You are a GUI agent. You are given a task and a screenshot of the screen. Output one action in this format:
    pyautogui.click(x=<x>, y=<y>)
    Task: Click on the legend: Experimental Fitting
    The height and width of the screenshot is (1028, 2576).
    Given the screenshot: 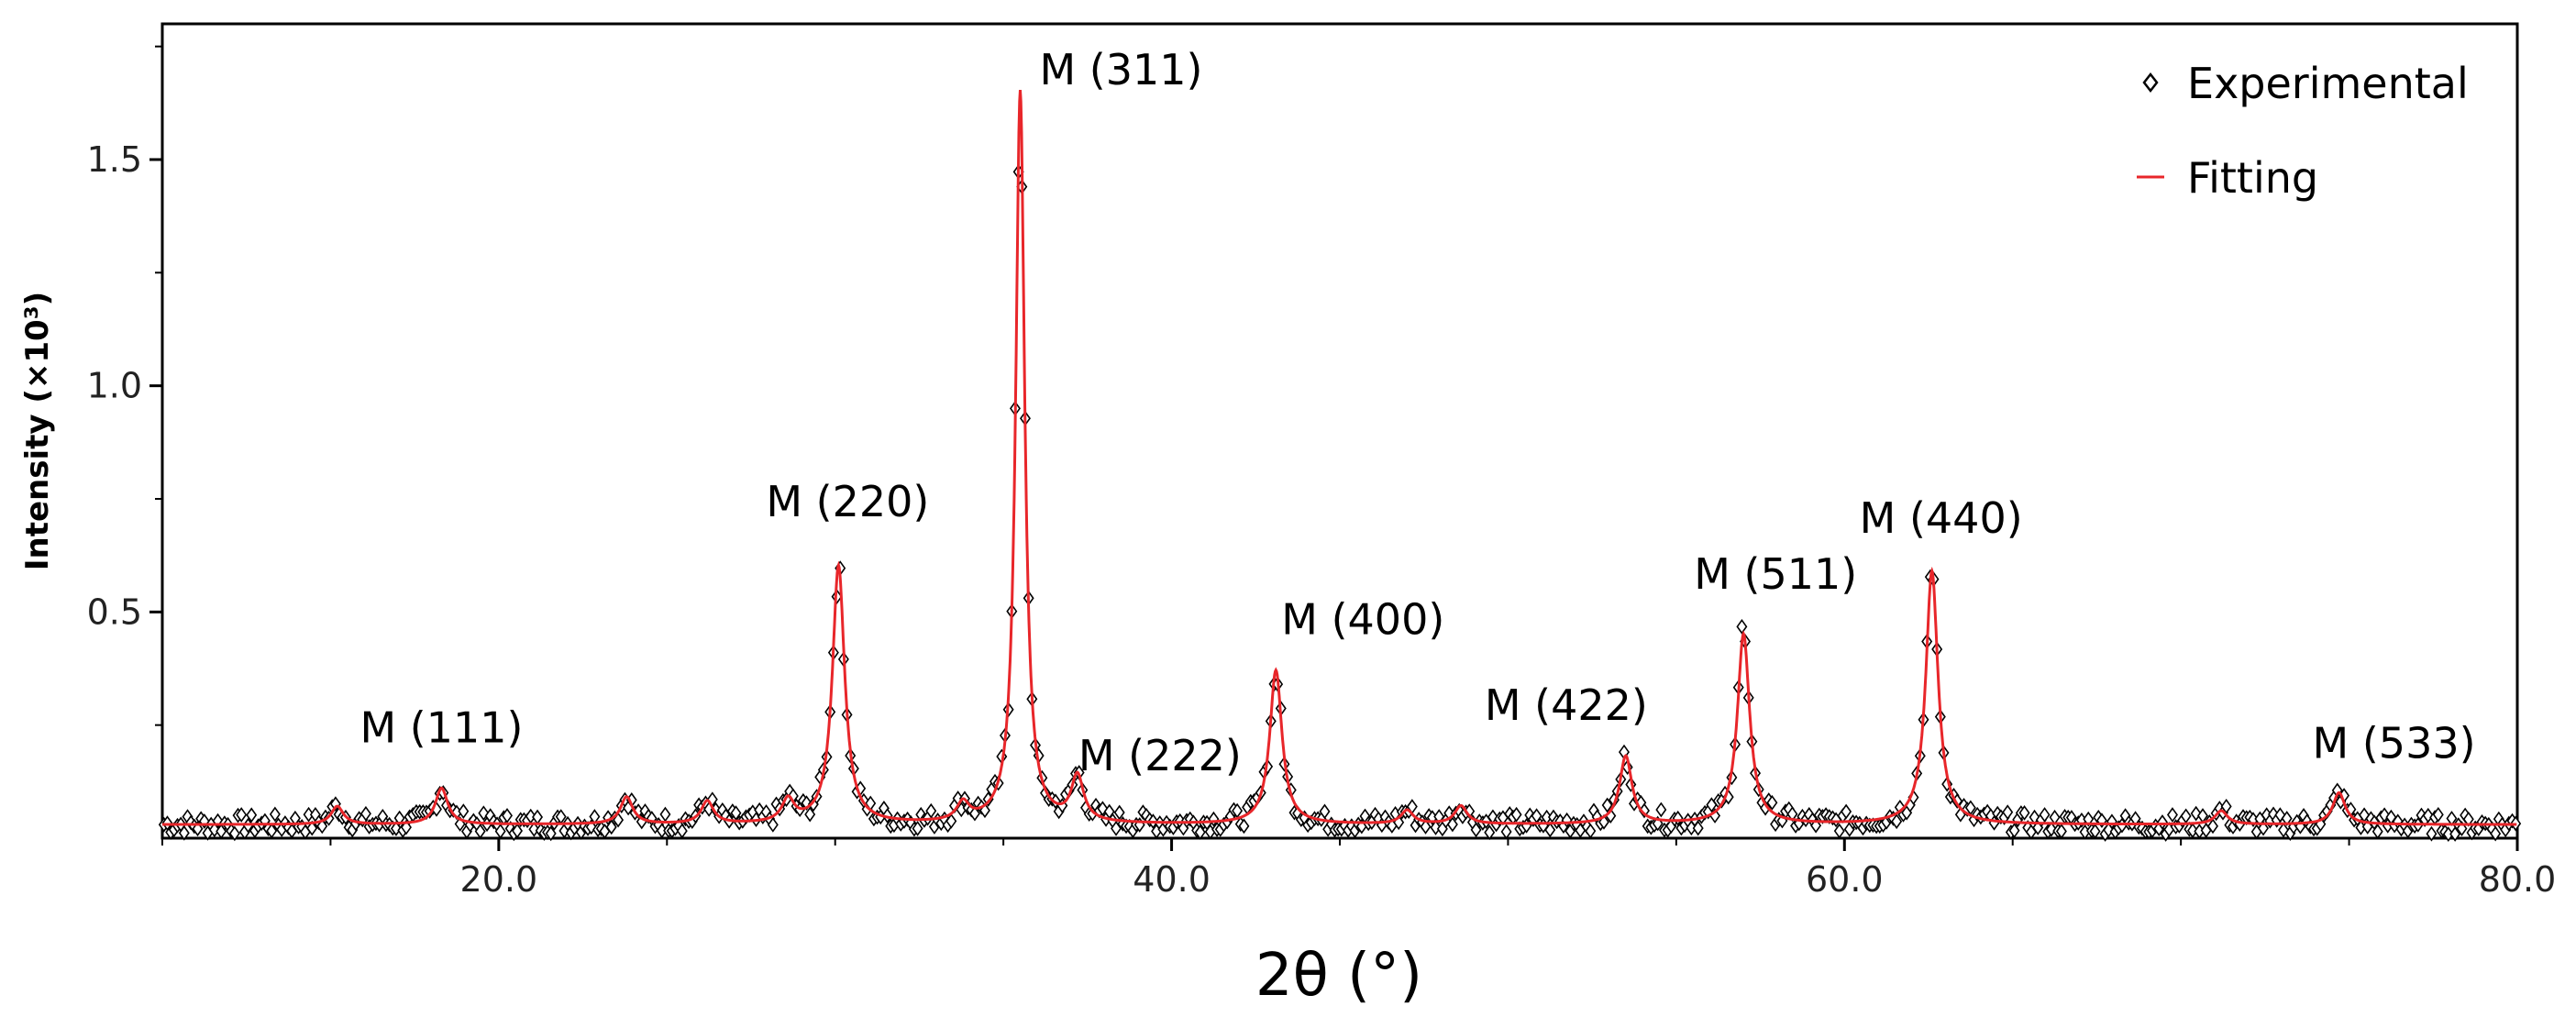 What is the action you would take?
    pyautogui.click(x=2303, y=131)
    